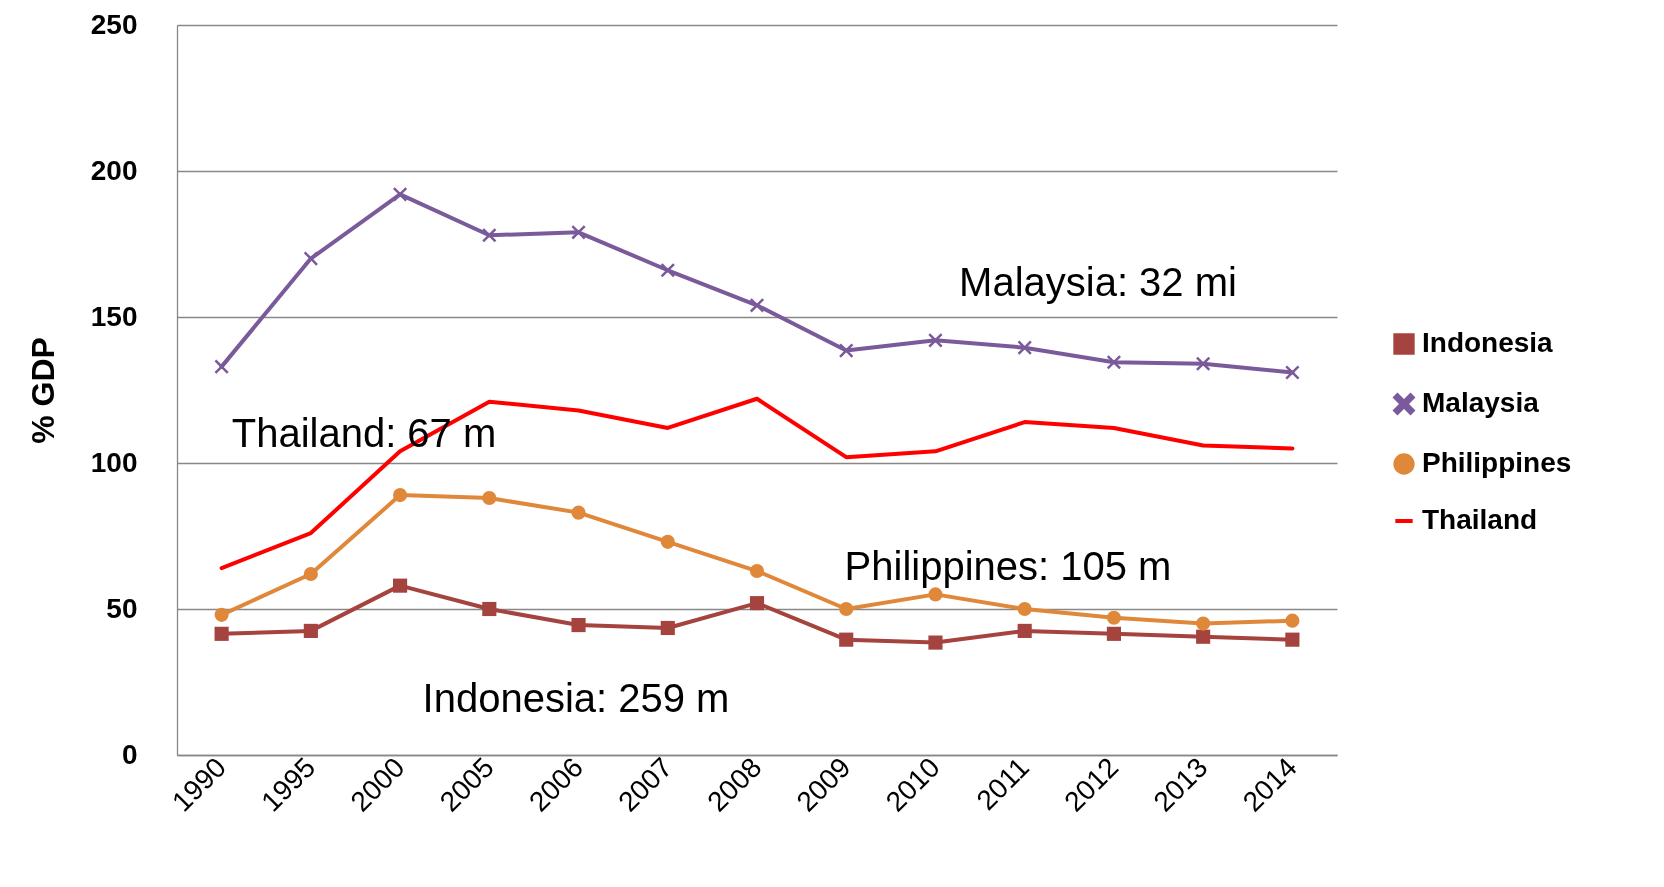  I want to click on annotation: Malaysia: 32 mi, so click(1098, 282).